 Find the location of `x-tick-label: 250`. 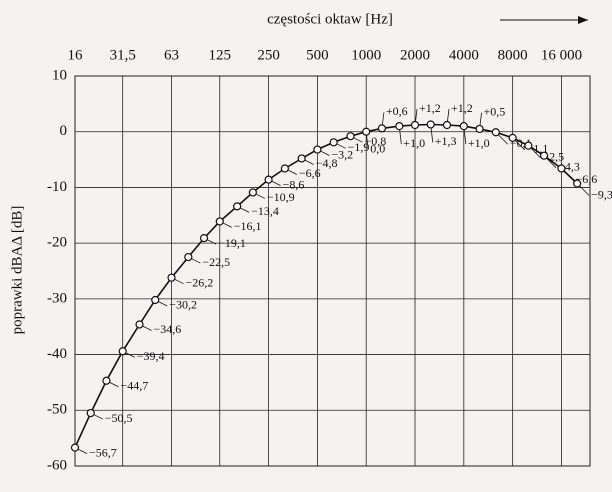

x-tick-label: 250 is located at coordinates (268, 55).